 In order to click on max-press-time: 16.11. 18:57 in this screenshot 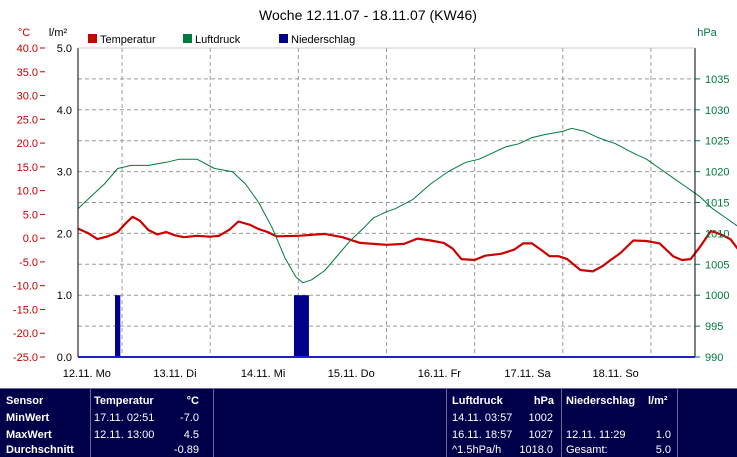, I will do `click(482, 435)`.